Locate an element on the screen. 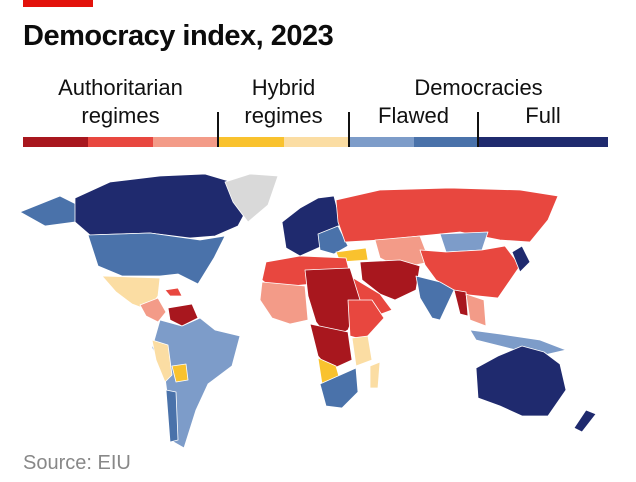 Image resolution: width=636 pixels, height=482 pixels. region-alaska is located at coordinates (49, 211).